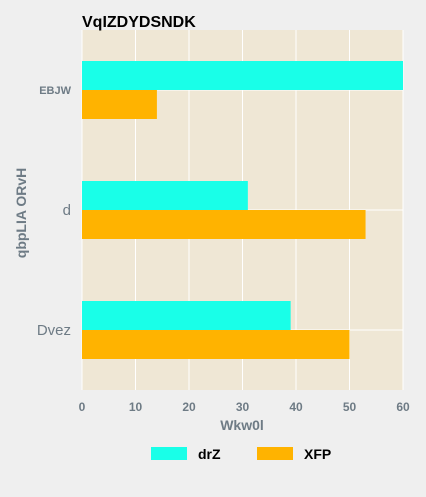  I want to click on x-axis-label: Wkw0l, so click(242, 425).